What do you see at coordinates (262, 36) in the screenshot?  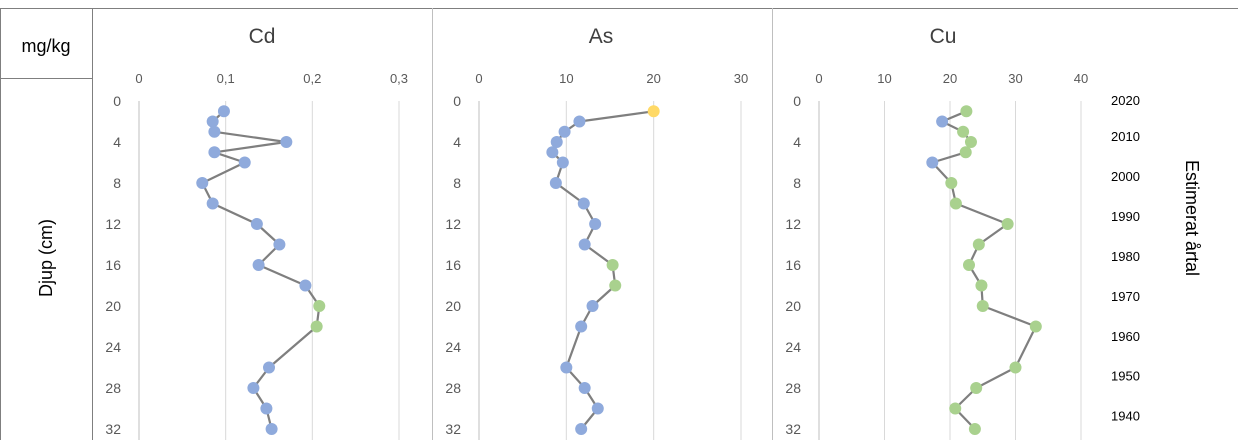 I see `chart-title: Cd` at bounding box center [262, 36].